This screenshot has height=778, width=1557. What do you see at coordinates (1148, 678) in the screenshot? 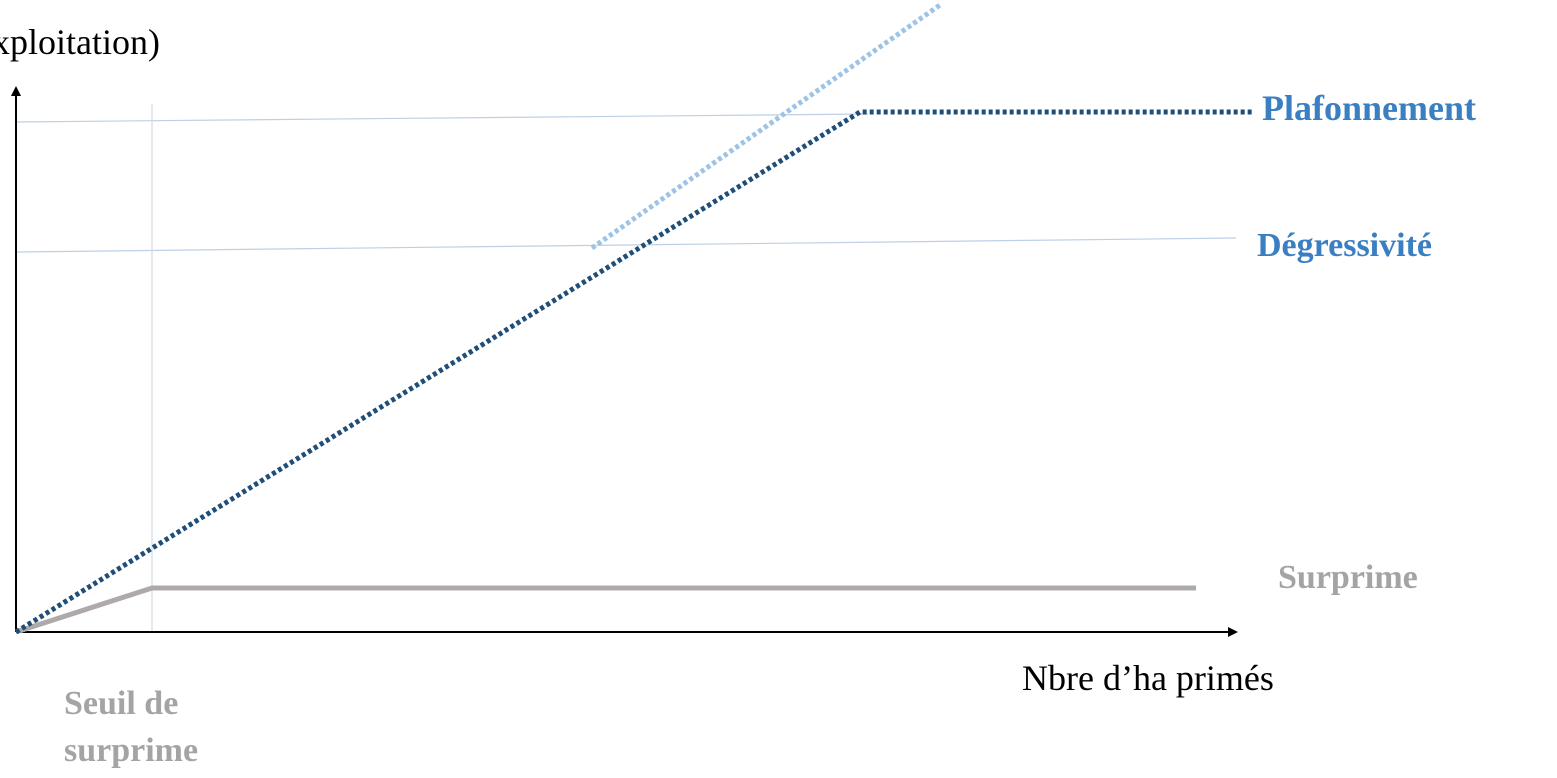
I see `x-axis-label: Nbre d’ha primés` at bounding box center [1148, 678].